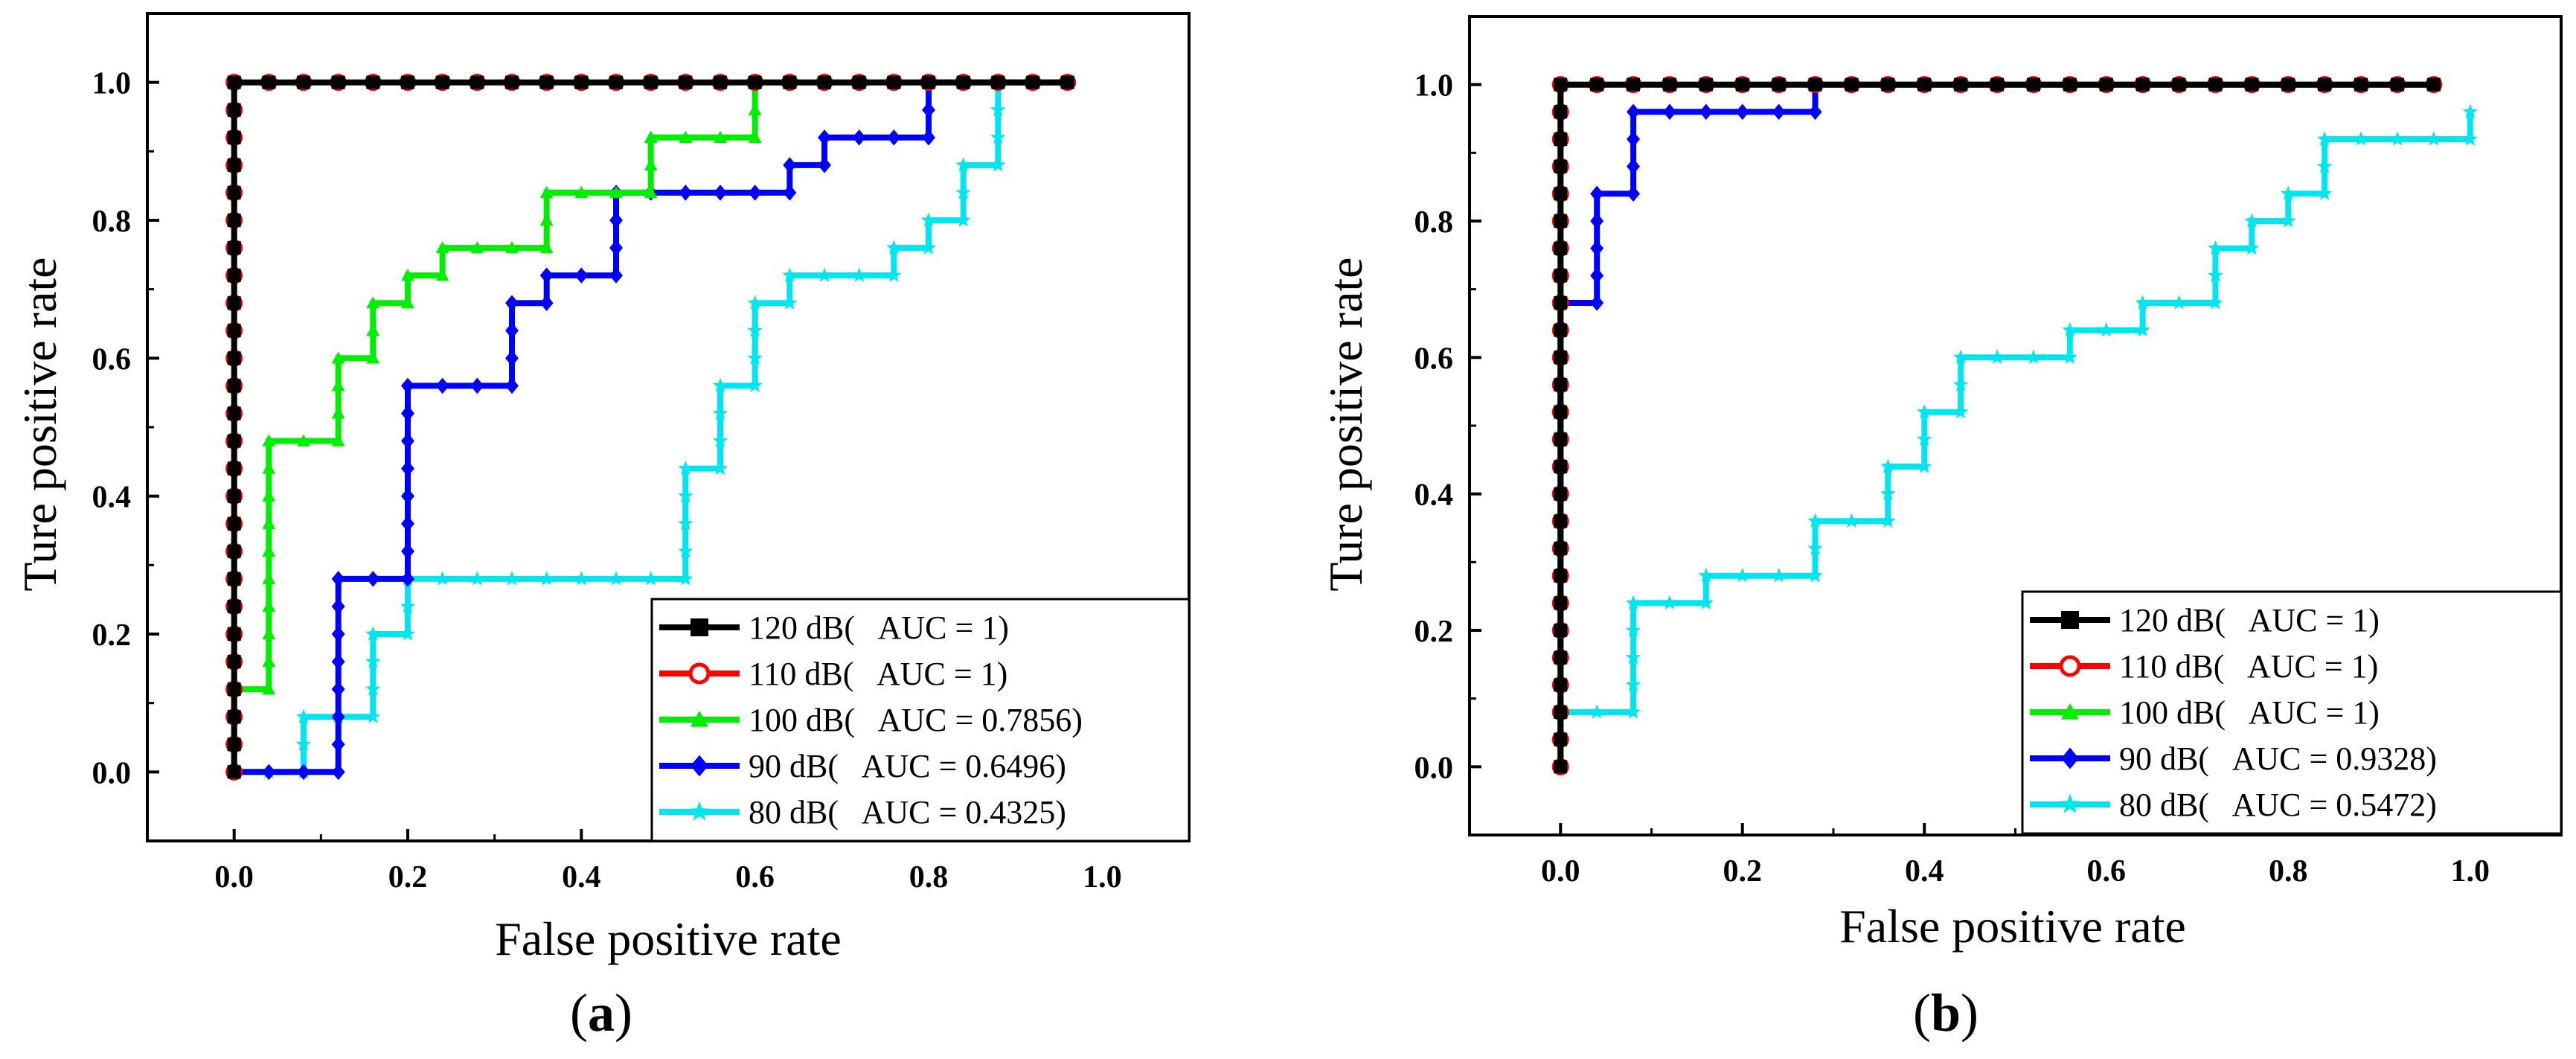 This screenshot has height=1059, width=2576. I want to click on panel-a-legend-label-4: 80 dB( AUC = 0.4325), so click(907, 812).